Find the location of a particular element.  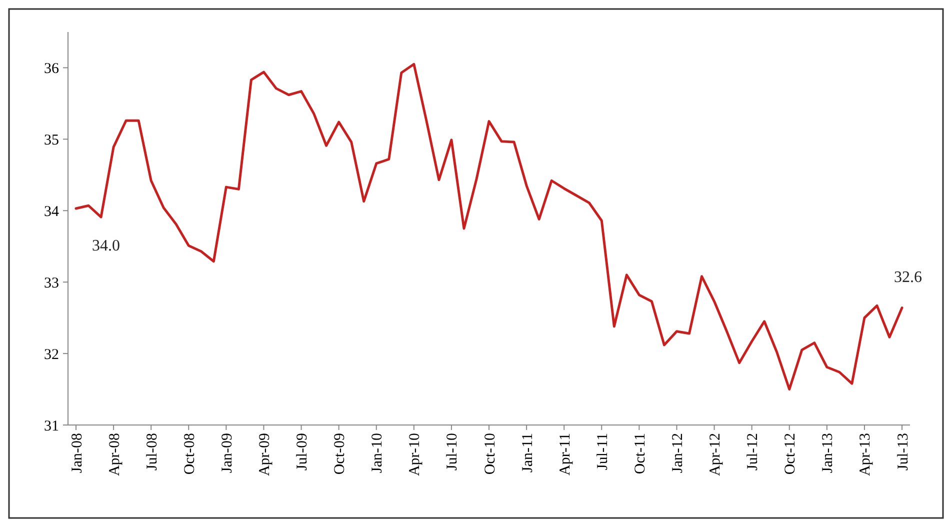

x-tick-label: Apr-10 is located at coordinates (415, 454).